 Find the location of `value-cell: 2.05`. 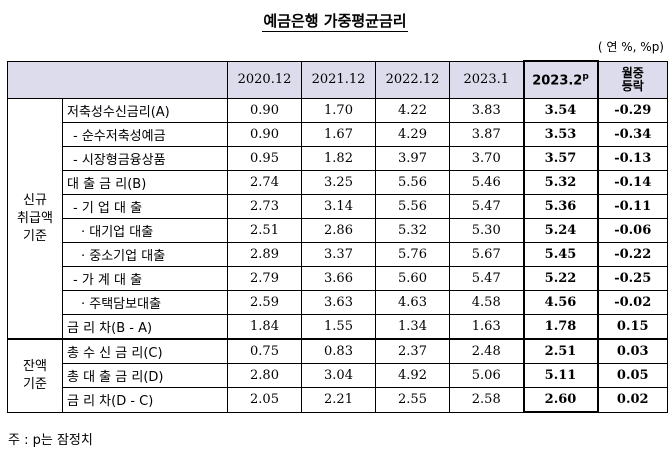

value-cell: 2.05 is located at coordinates (264, 400).